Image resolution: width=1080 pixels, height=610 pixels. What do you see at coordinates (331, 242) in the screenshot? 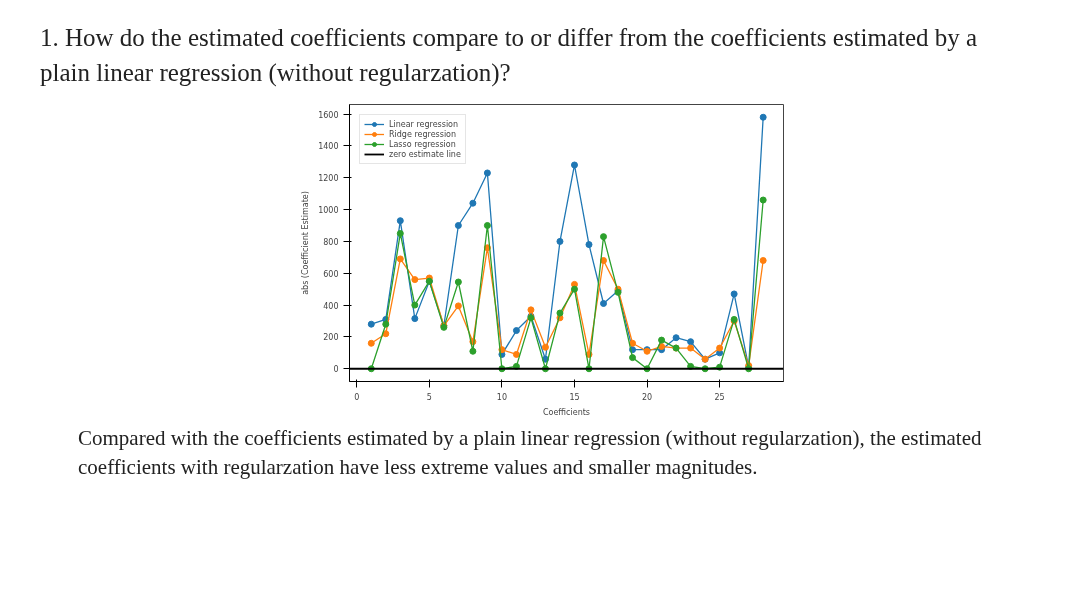
I see `y-tick-label: 800` at bounding box center [331, 242].